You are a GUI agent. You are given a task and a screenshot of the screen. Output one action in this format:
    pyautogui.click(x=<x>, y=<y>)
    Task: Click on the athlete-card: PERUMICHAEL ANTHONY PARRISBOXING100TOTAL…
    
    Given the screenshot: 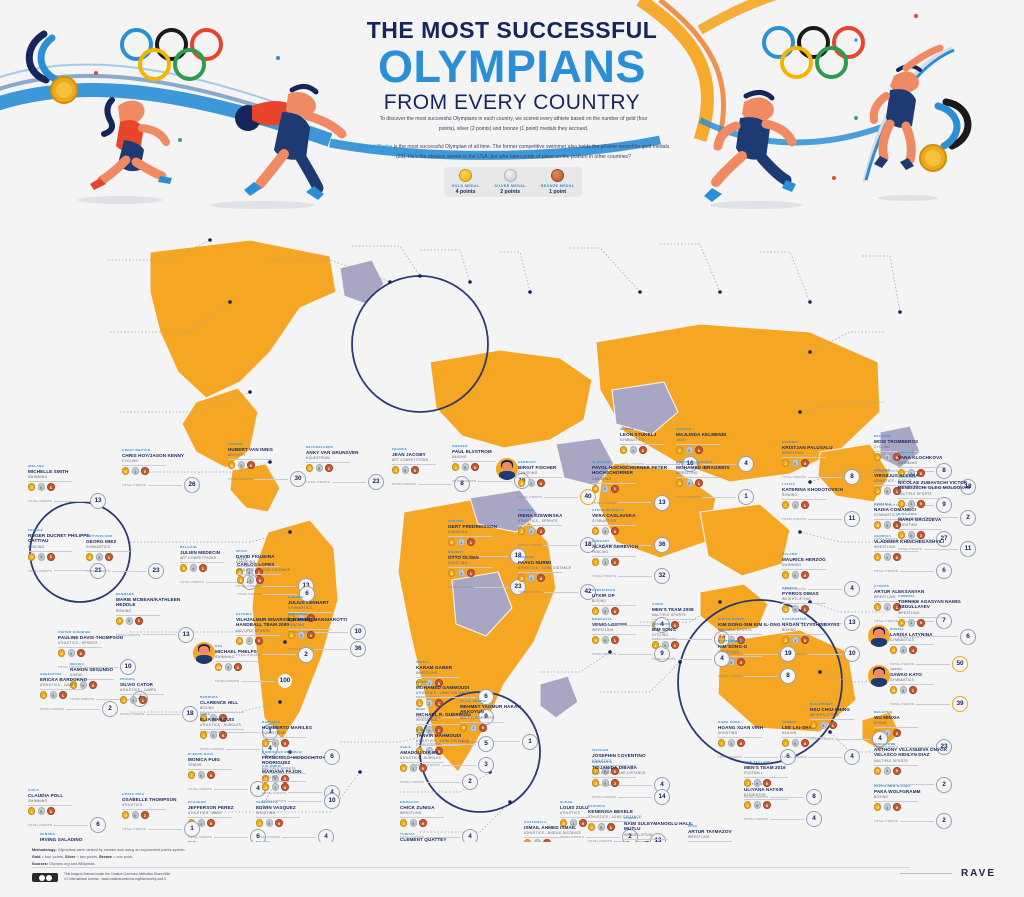 What is the action you would take?
    pyautogui.click(x=227, y=841)
    